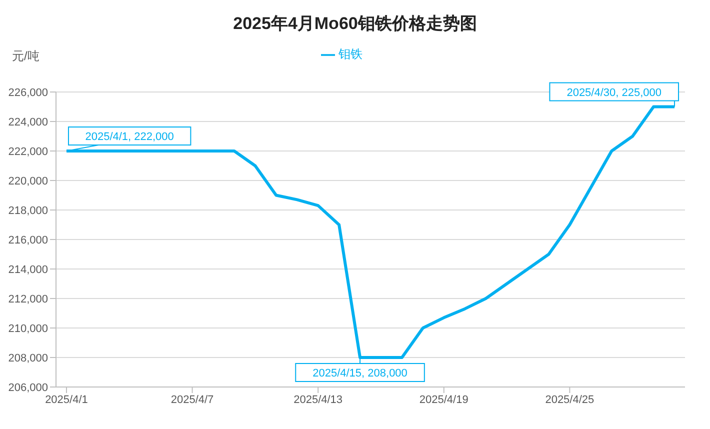  I want to click on x-tick-label: 2025/4/19, so click(443, 400).